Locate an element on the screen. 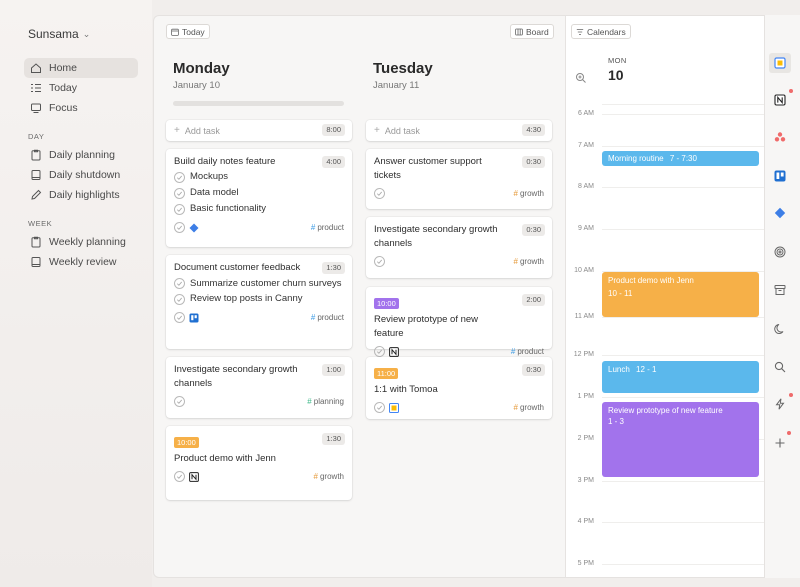  moon-icon is located at coordinates (780, 329).